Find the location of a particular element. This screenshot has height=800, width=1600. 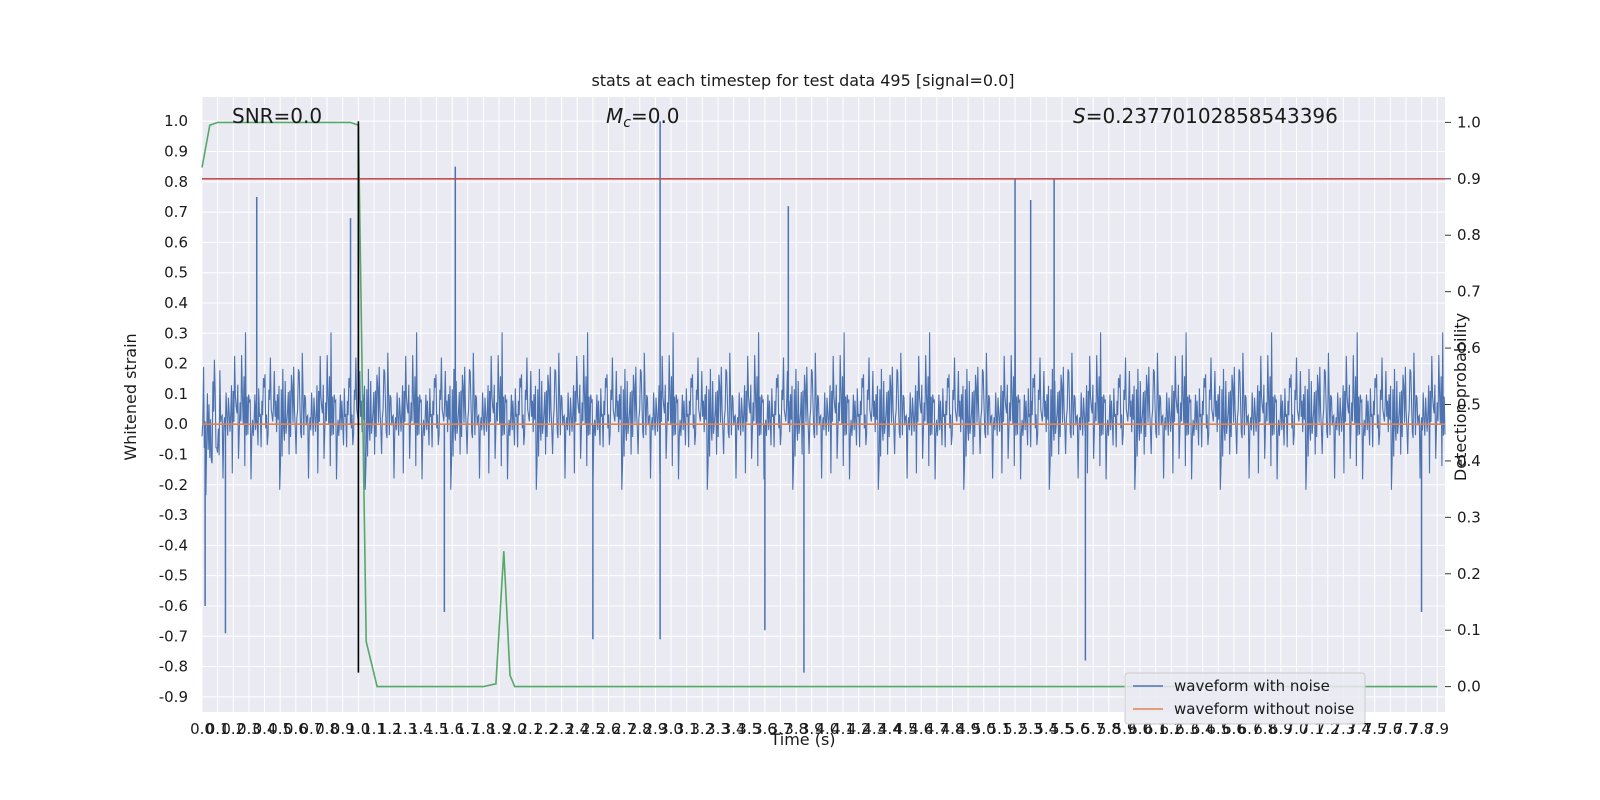

x-tick-label: 5.4 is located at coordinates (1046, 729).